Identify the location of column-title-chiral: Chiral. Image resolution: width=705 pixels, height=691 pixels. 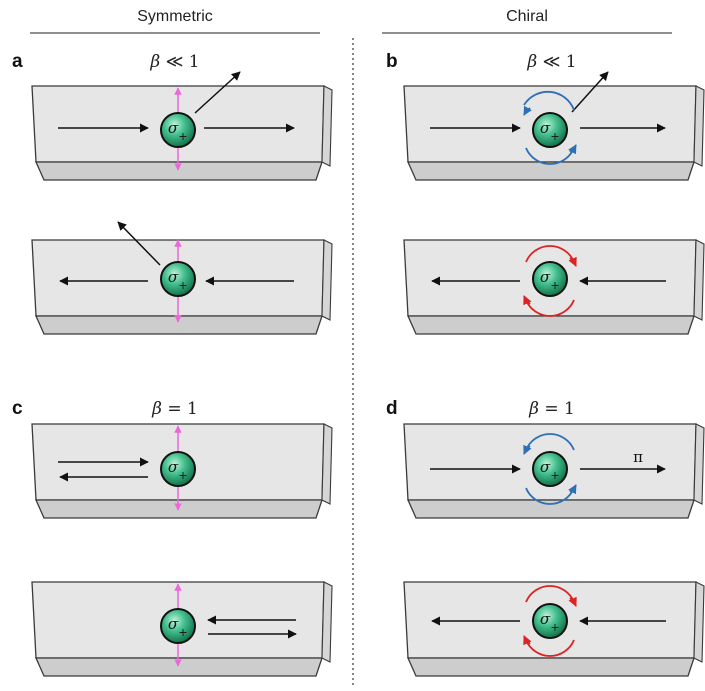
(527, 16).